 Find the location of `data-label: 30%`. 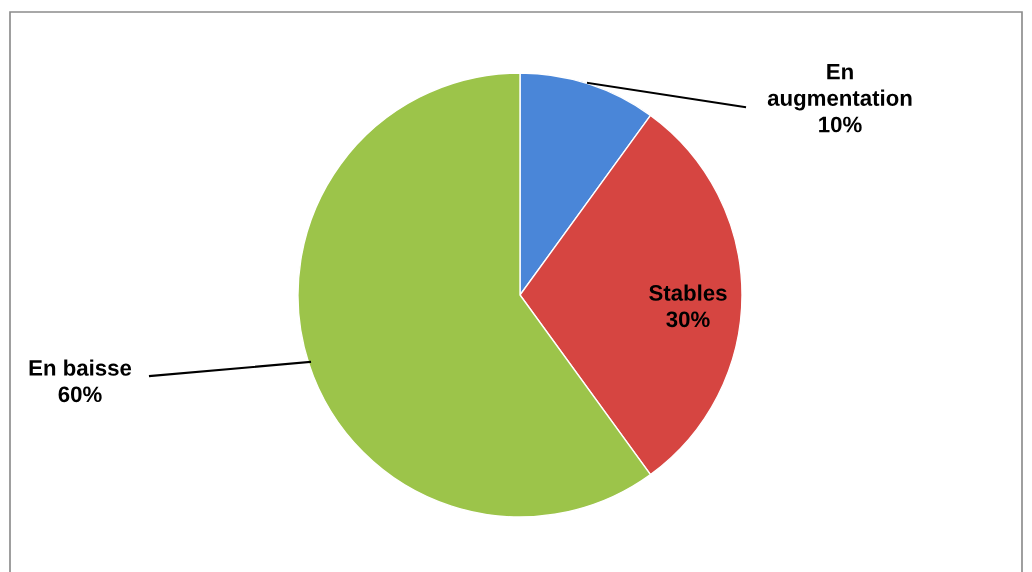

data-label: 30% is located at coordinates (688, 319).